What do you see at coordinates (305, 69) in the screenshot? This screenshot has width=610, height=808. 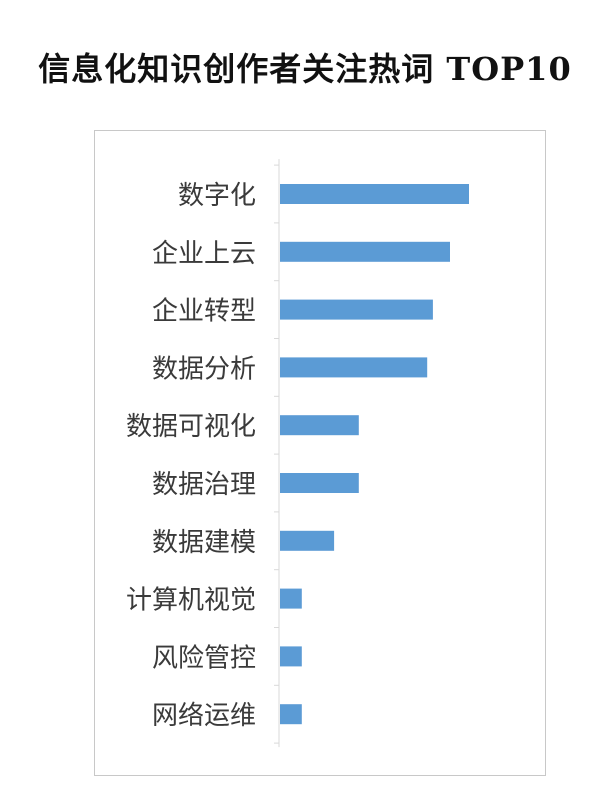 I see `chart-title: 信息化知识创作者关注热词 TOP10` at bounding box center [305, 69].